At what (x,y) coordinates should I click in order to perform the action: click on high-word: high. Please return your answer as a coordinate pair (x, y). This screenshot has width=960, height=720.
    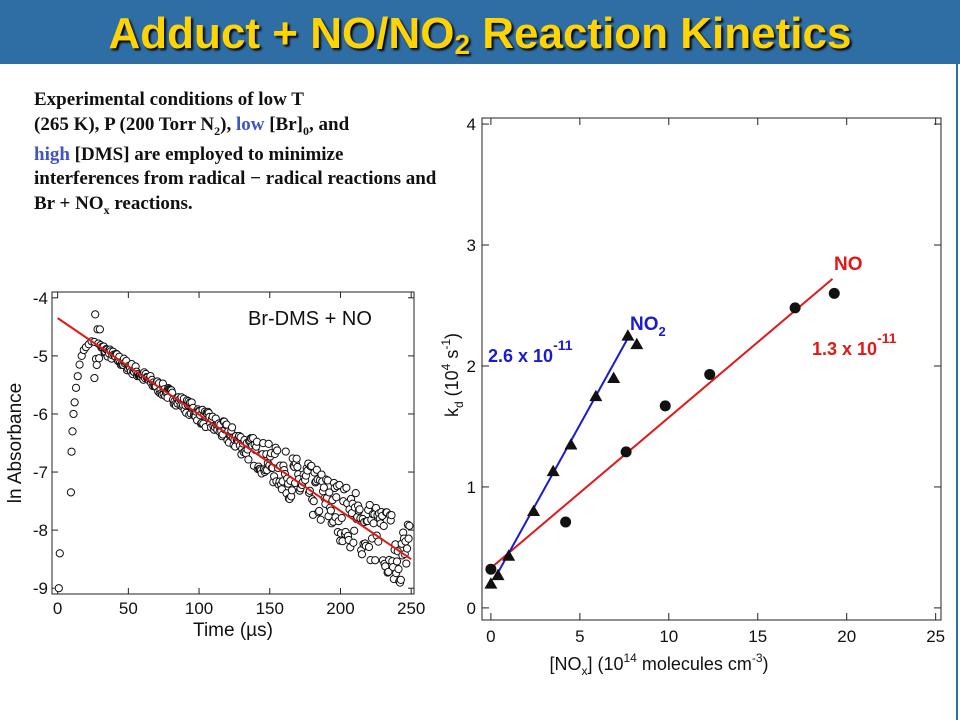
    Looking at the image, I should click on (52, 154).